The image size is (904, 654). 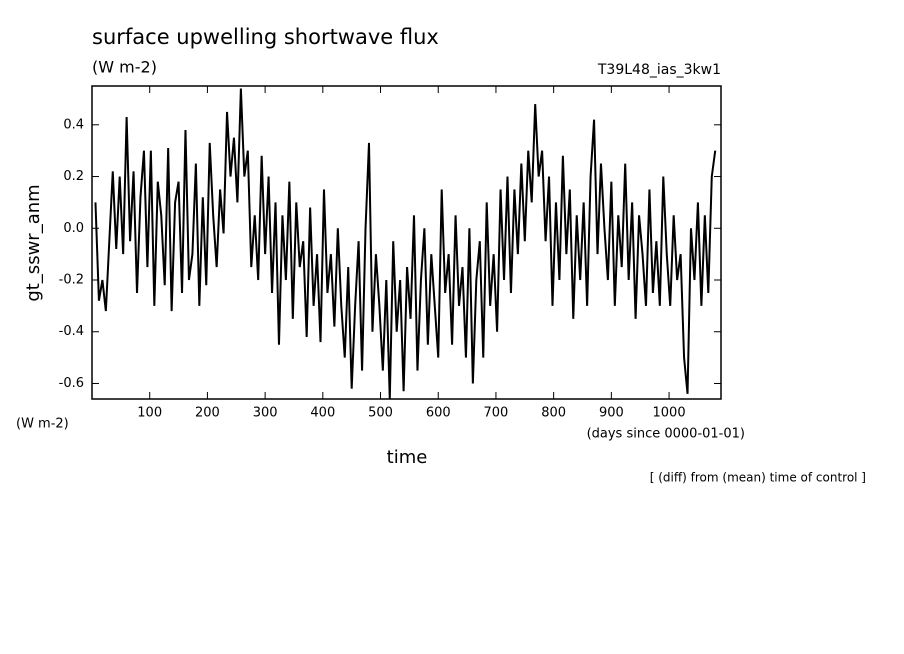 I want to click on x-tick-label: 300, so click(x=265, y=413).